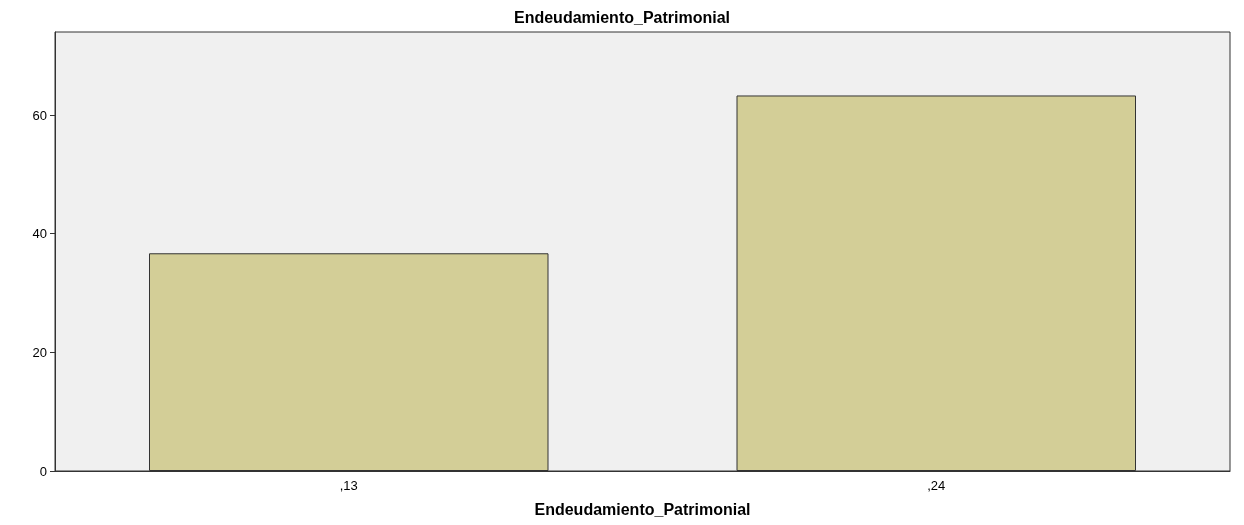 Image resolution: width=1244 pixels, height=525 pixels. What do you see at coordinates (43, 471) in the screenshot?
I see `y-tick-label: 0` at bounding box center [43, 471].